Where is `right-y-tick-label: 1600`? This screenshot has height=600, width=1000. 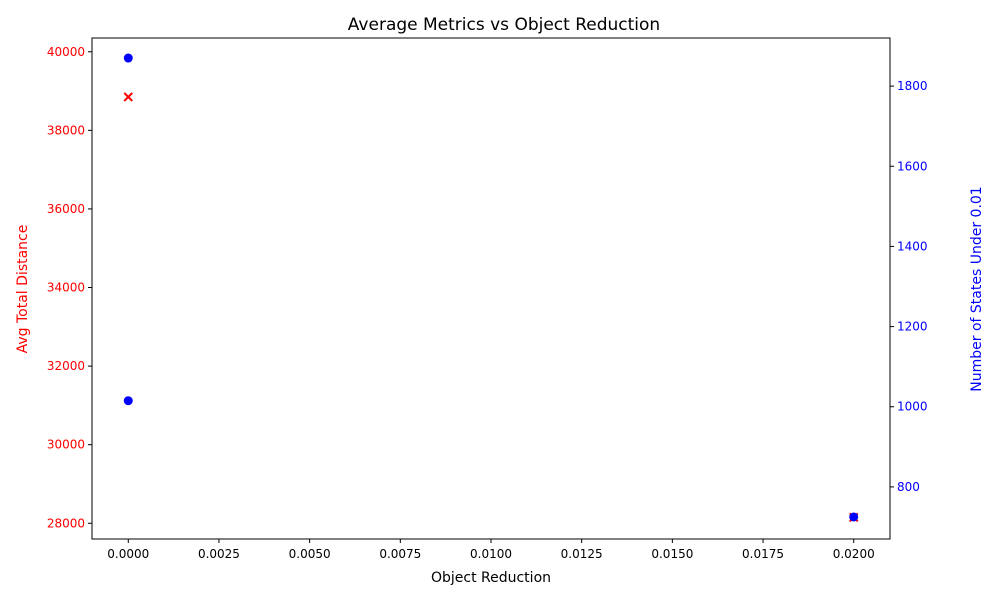 right-y-tick-label: 1600 is located at coordinates (912, 166).